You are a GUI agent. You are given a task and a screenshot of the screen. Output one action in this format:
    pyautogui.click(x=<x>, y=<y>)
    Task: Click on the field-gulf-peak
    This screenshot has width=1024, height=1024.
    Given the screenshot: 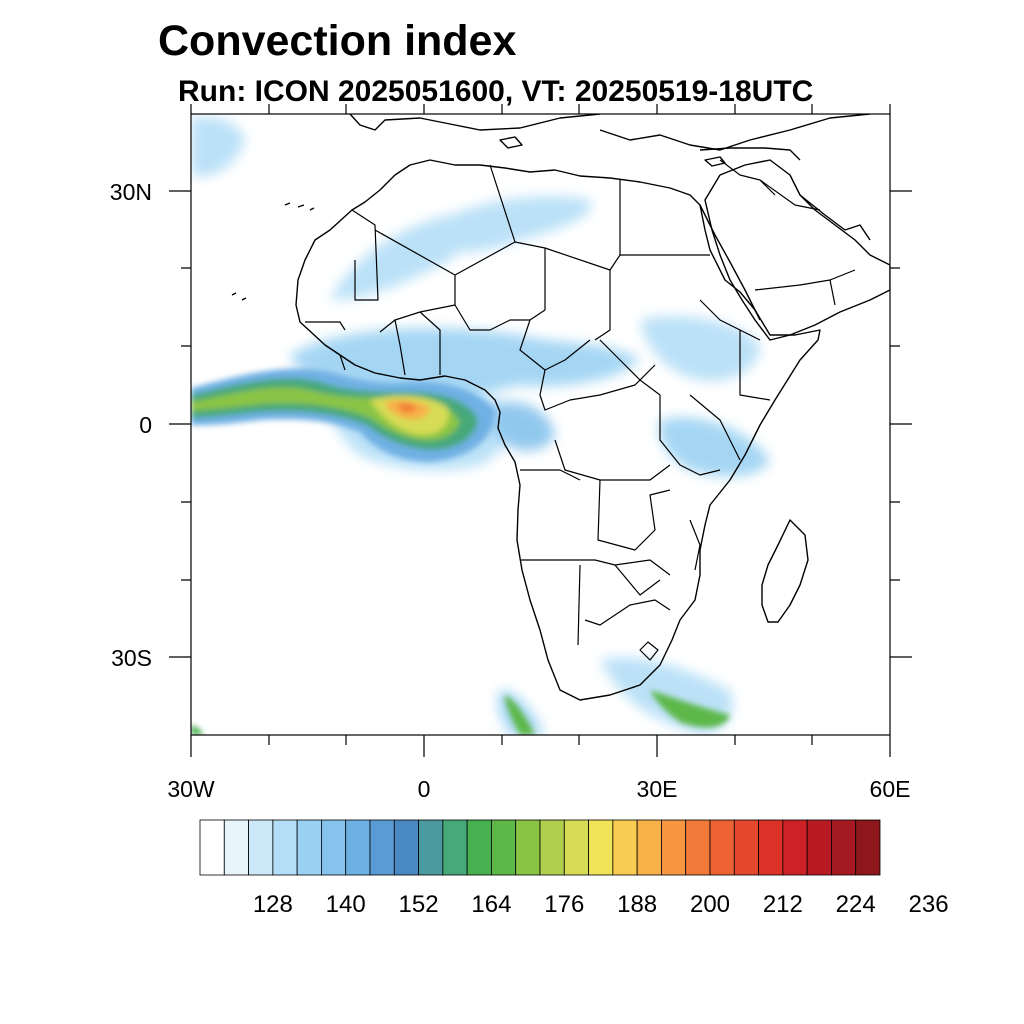 What is the action you would take?
    pyautogui.click(x=407, y=408)
    